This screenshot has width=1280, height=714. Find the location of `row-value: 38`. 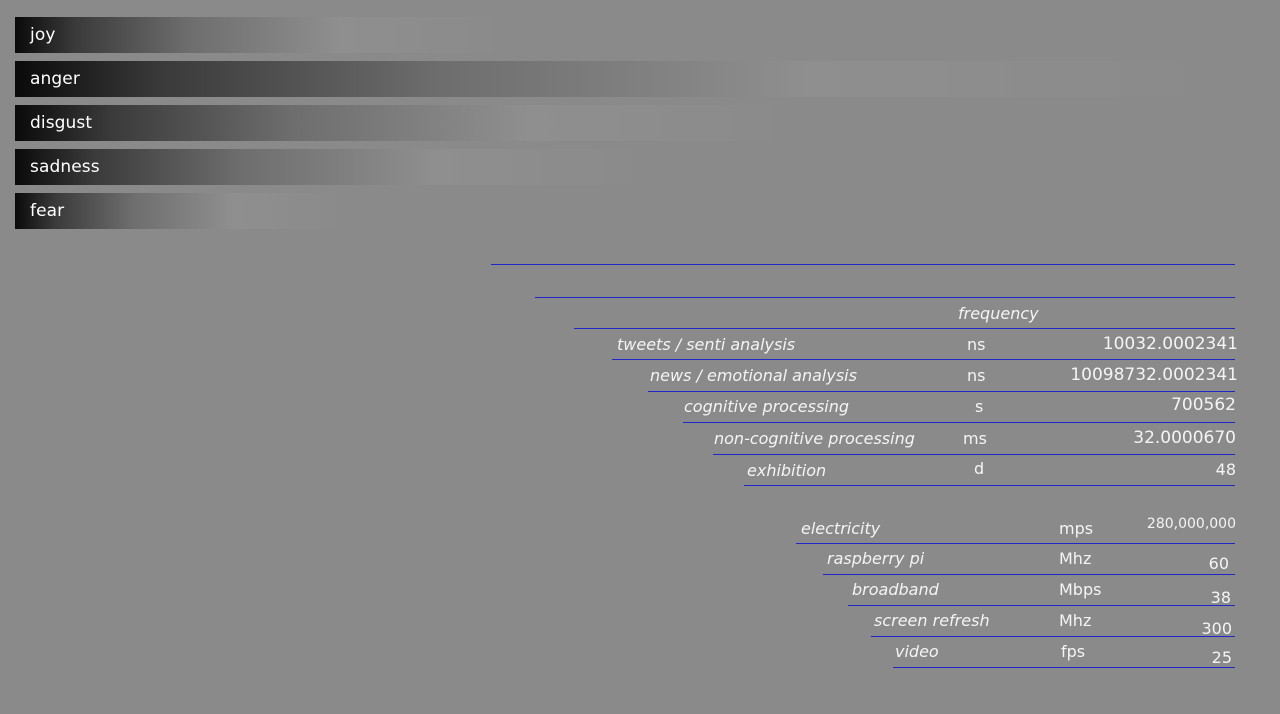

row-value: 38 is located at coordinates (1220, 597).